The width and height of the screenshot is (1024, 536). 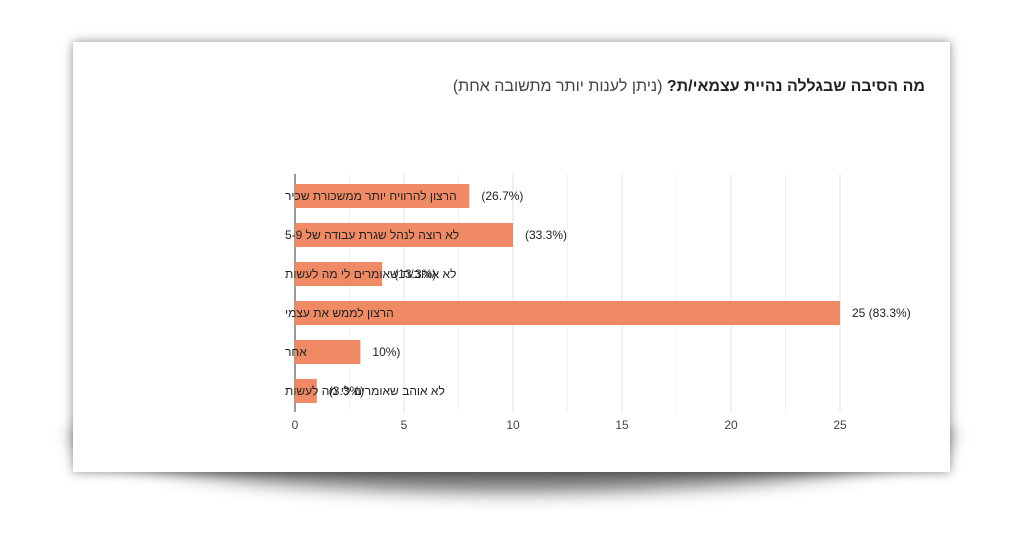 What do you see at coordinates (404, 425) in the screenshot?
I see `x-tick-label: 5` at bounding box center [404, 425].